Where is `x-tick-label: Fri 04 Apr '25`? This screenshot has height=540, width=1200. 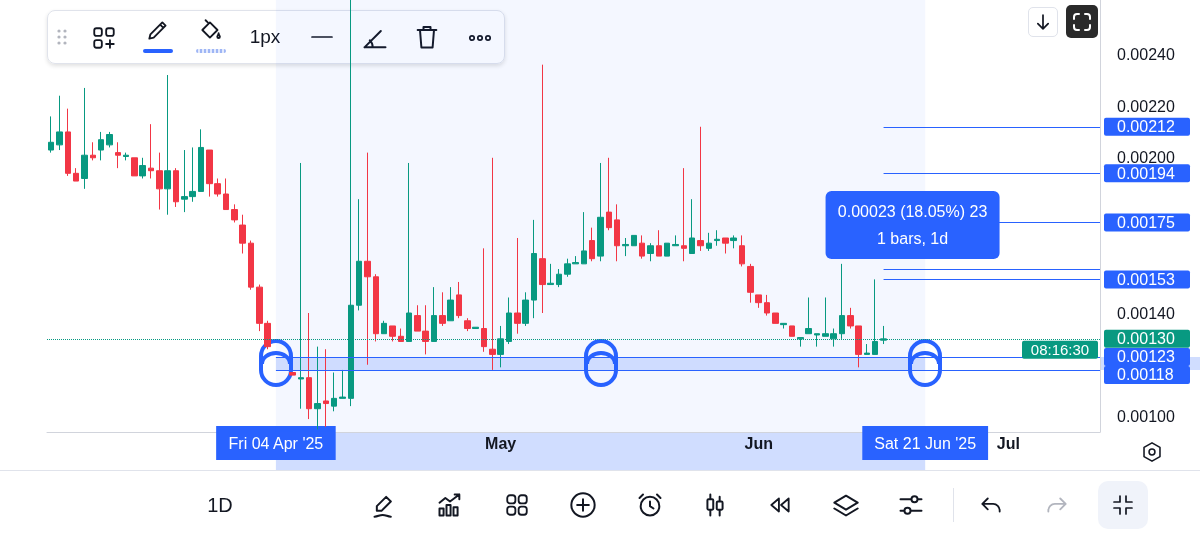
x-tick-label: Fri 04 Apr '25 is located at coordinates (276, 443).